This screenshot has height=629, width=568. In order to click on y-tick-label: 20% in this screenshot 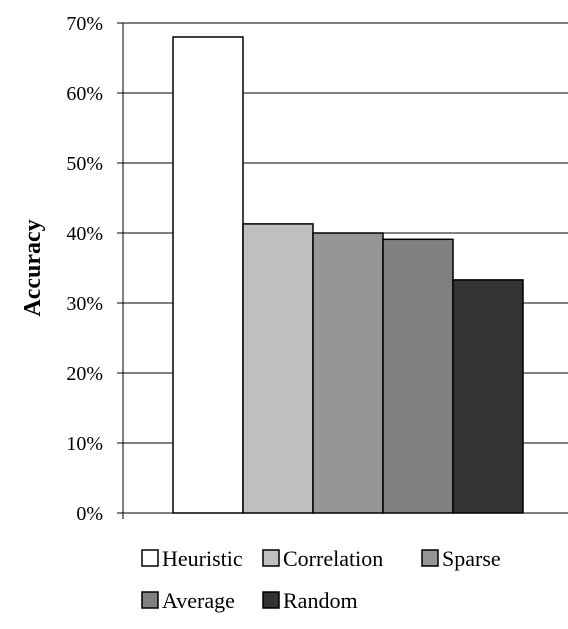, I will do `click(84, 374)`.